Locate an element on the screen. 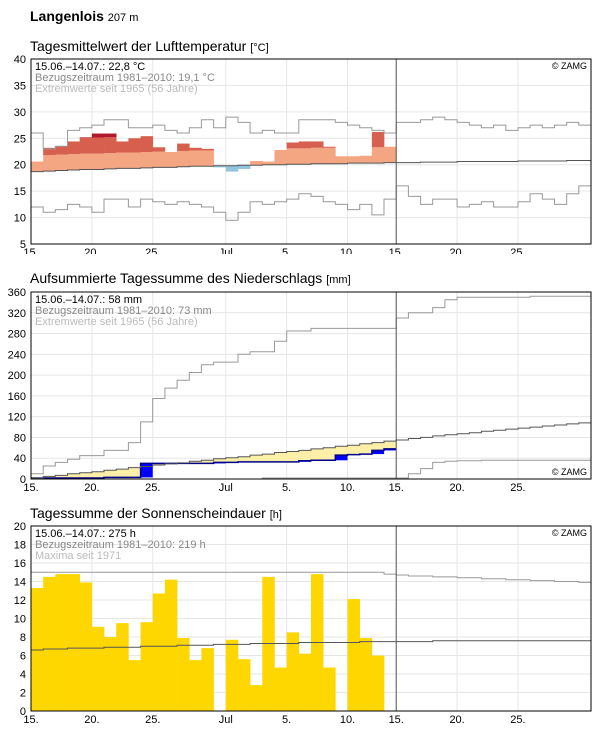 This screenshot has height=729, width=596. y-tick-label: 200 is located at coordinates (17, 376).